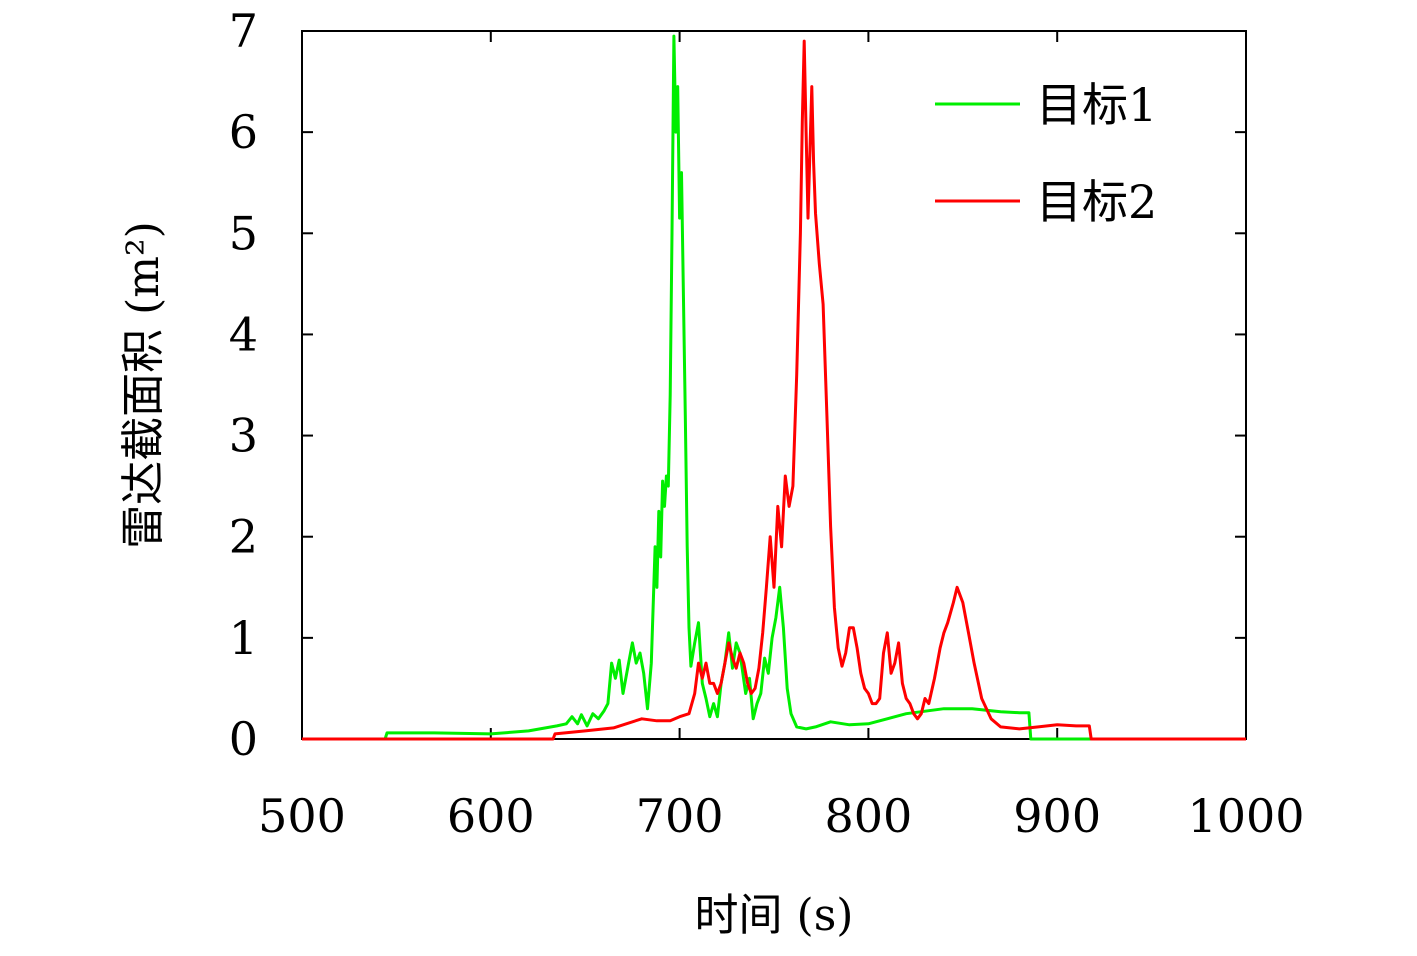 The height and width of the screenshot is (956, 1417). I want to click on x-axis-title: 时间 (s), so click(774, 915).